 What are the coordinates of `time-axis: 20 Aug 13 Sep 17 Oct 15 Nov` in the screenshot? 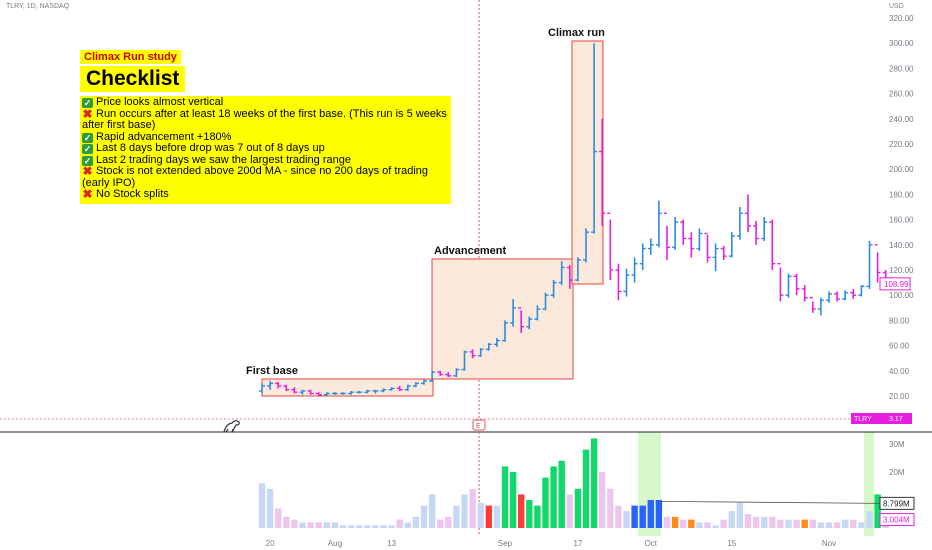 It's located at (551, 543).